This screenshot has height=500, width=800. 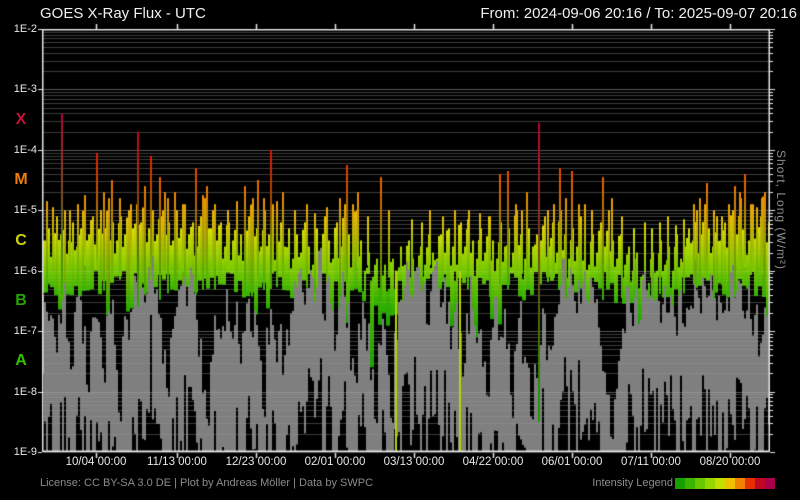 What do you see at coordinates (25, 89) in the screenshot?
I see `y-axis-tick-label: 1E-3` at bounding box center [25, 89].